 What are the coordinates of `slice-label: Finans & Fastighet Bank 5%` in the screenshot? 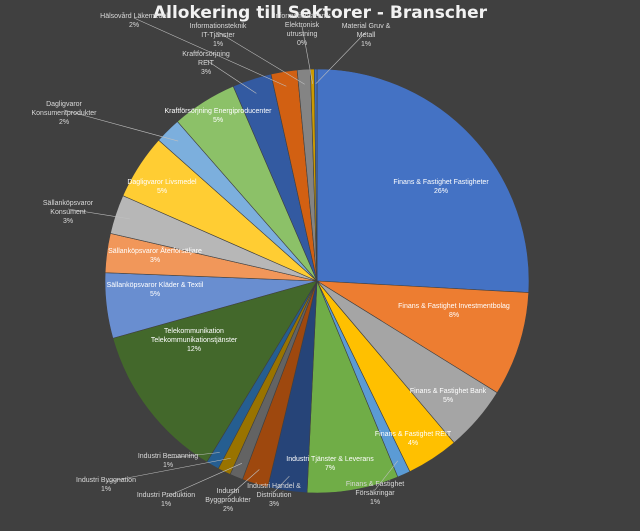 It's located at (448, 396).